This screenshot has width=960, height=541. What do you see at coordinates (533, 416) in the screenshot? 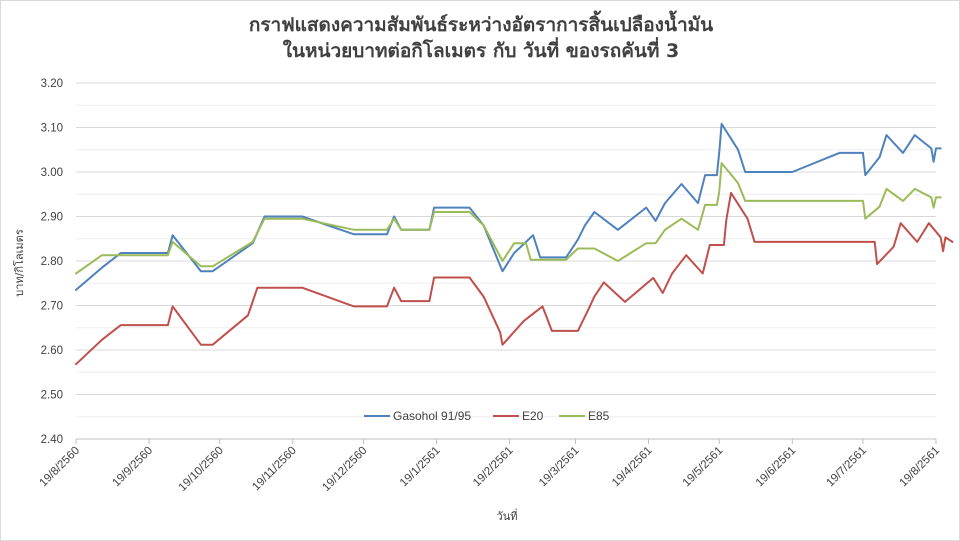
I see `legend-label: E20` at bounding box center [533, 416].